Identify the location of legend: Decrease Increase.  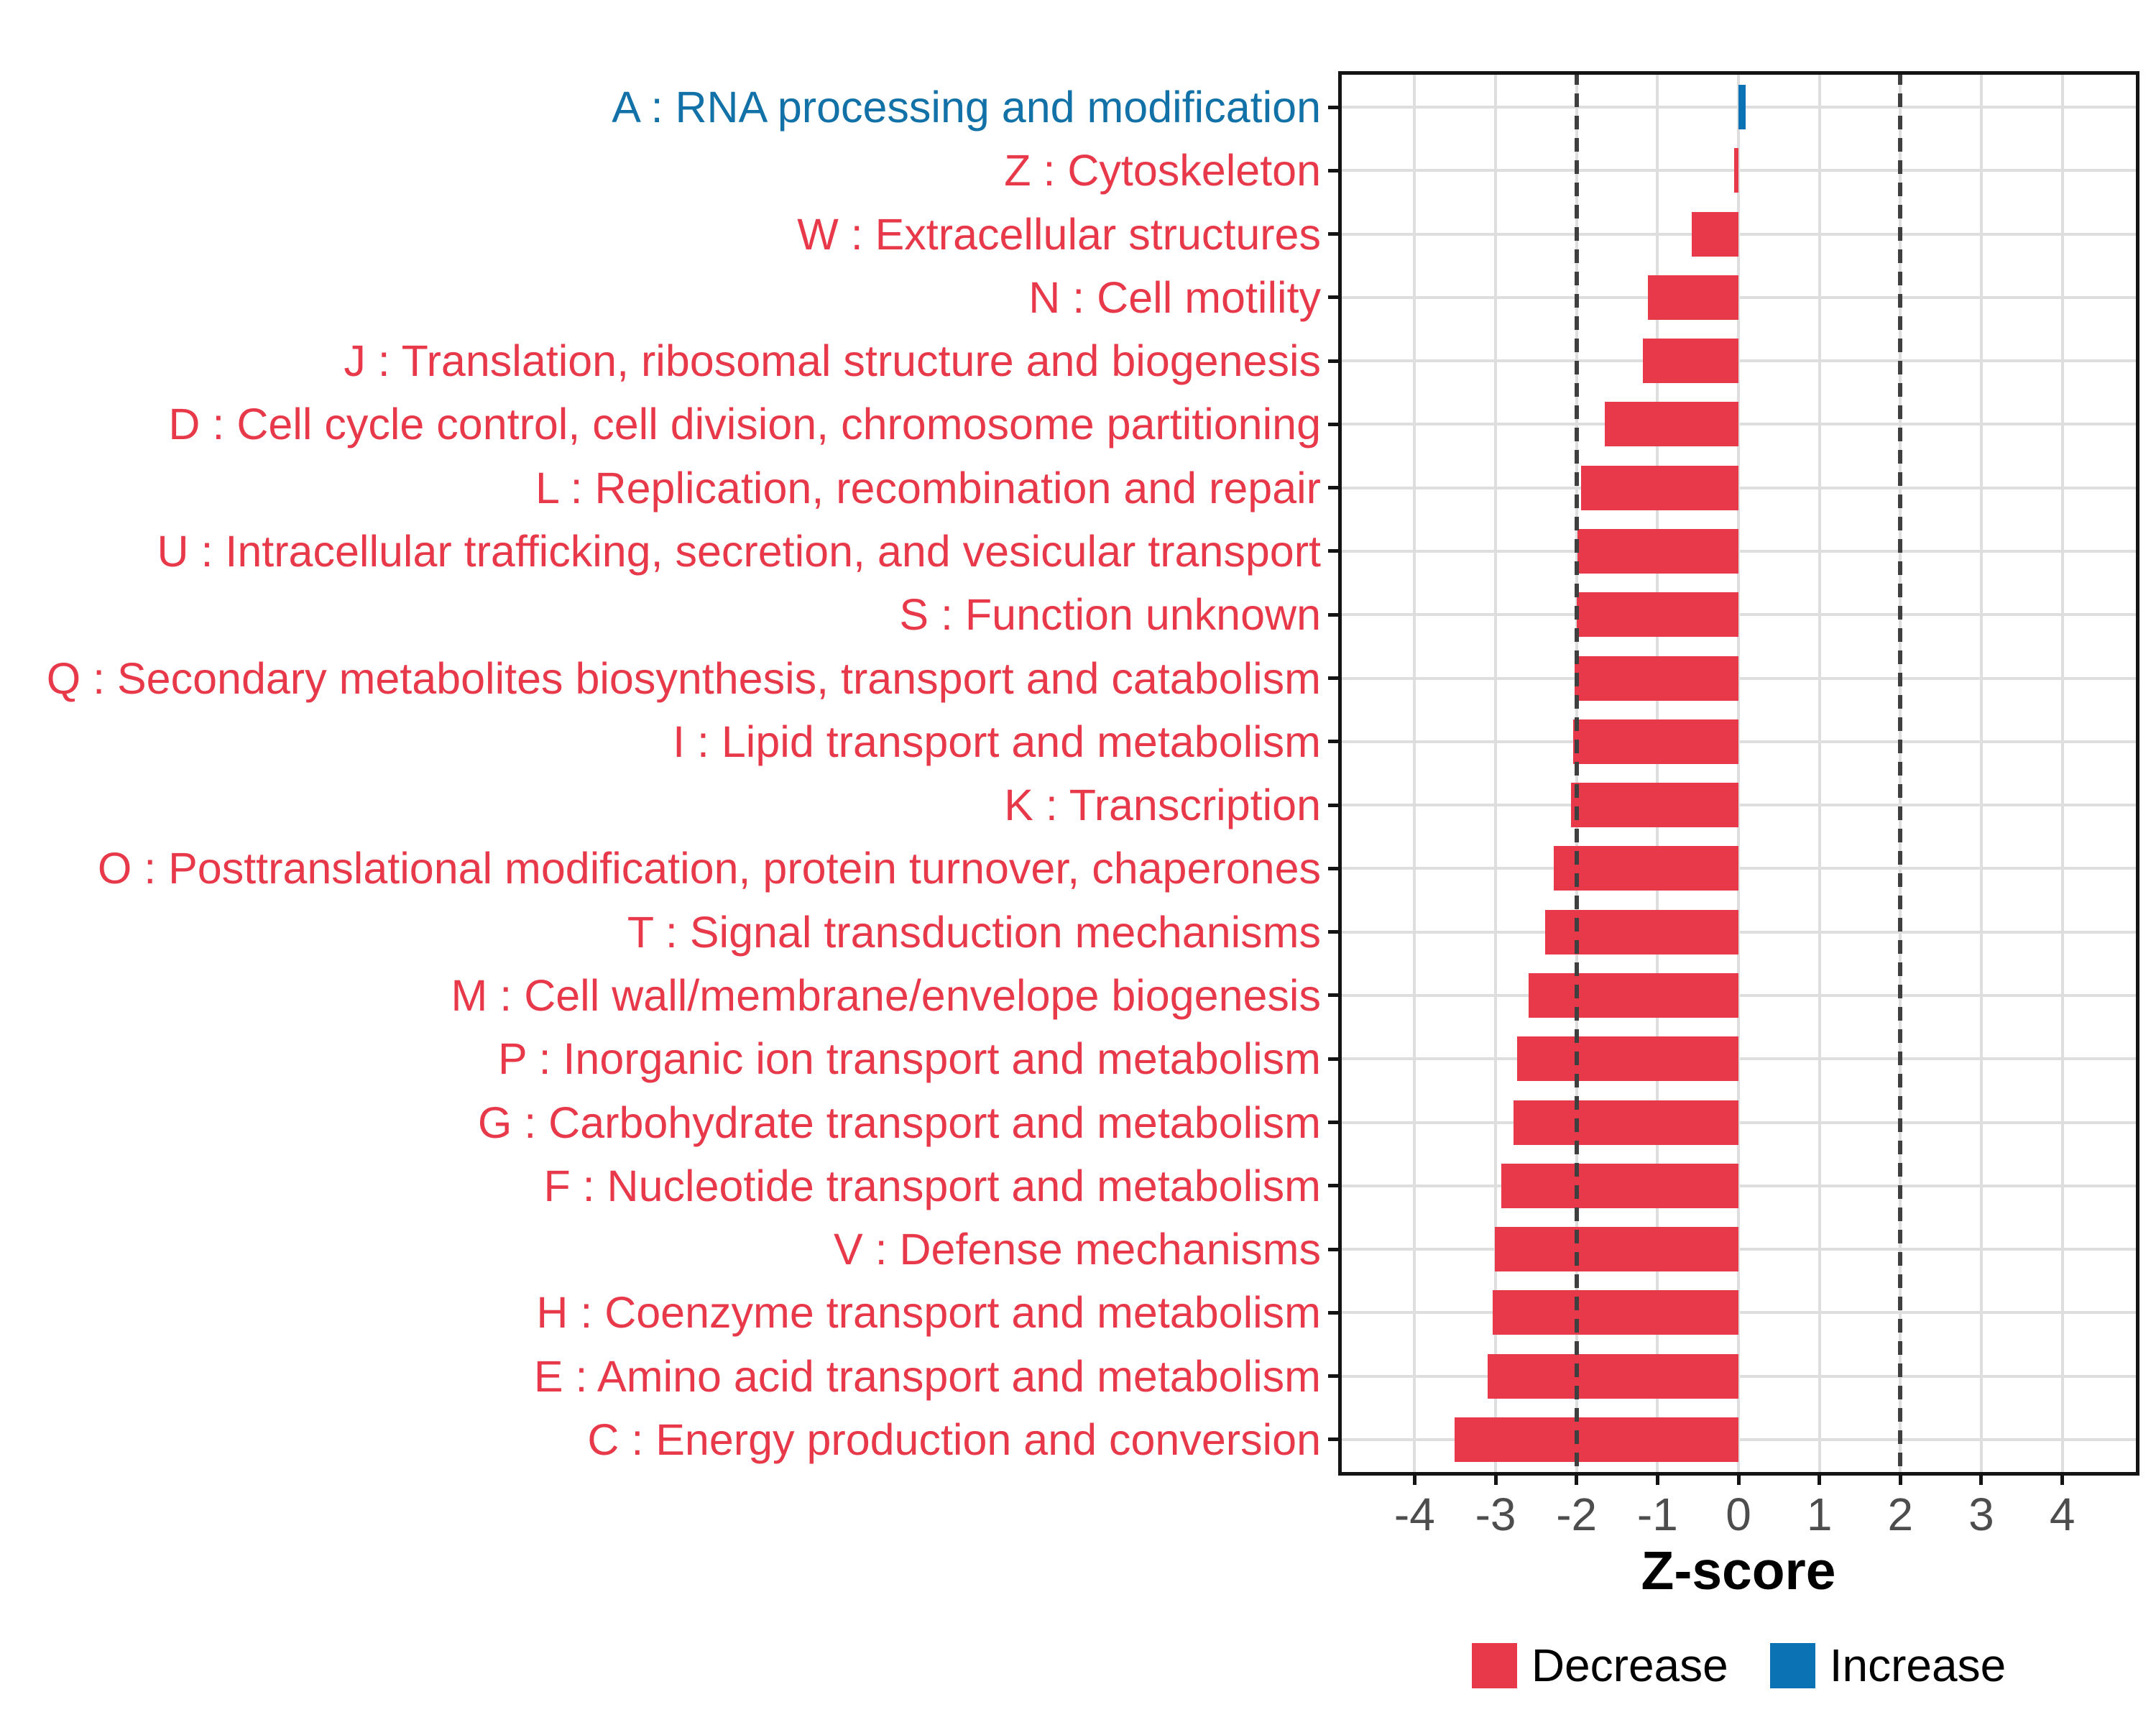
(1738, 1665).